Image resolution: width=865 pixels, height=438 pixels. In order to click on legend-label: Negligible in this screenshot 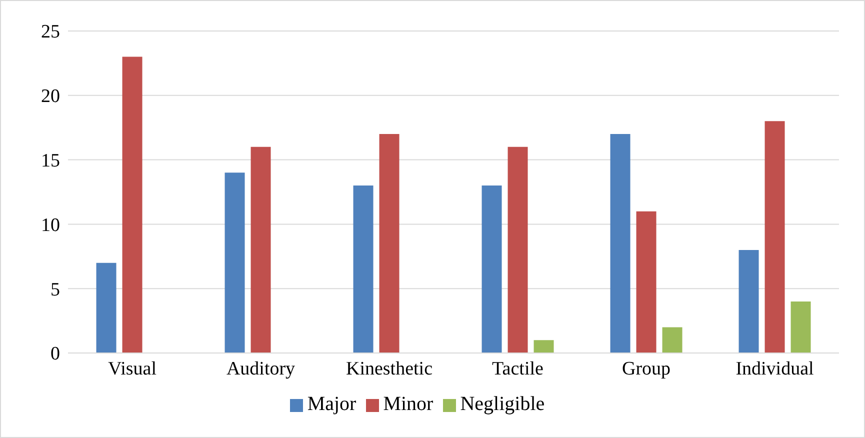, I will do `click(502, 404)`.